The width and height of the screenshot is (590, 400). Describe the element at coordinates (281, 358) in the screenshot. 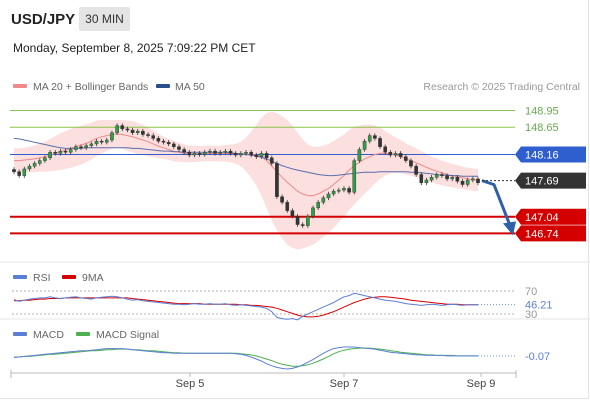

I see `macd-layer: -0.07` at that location.